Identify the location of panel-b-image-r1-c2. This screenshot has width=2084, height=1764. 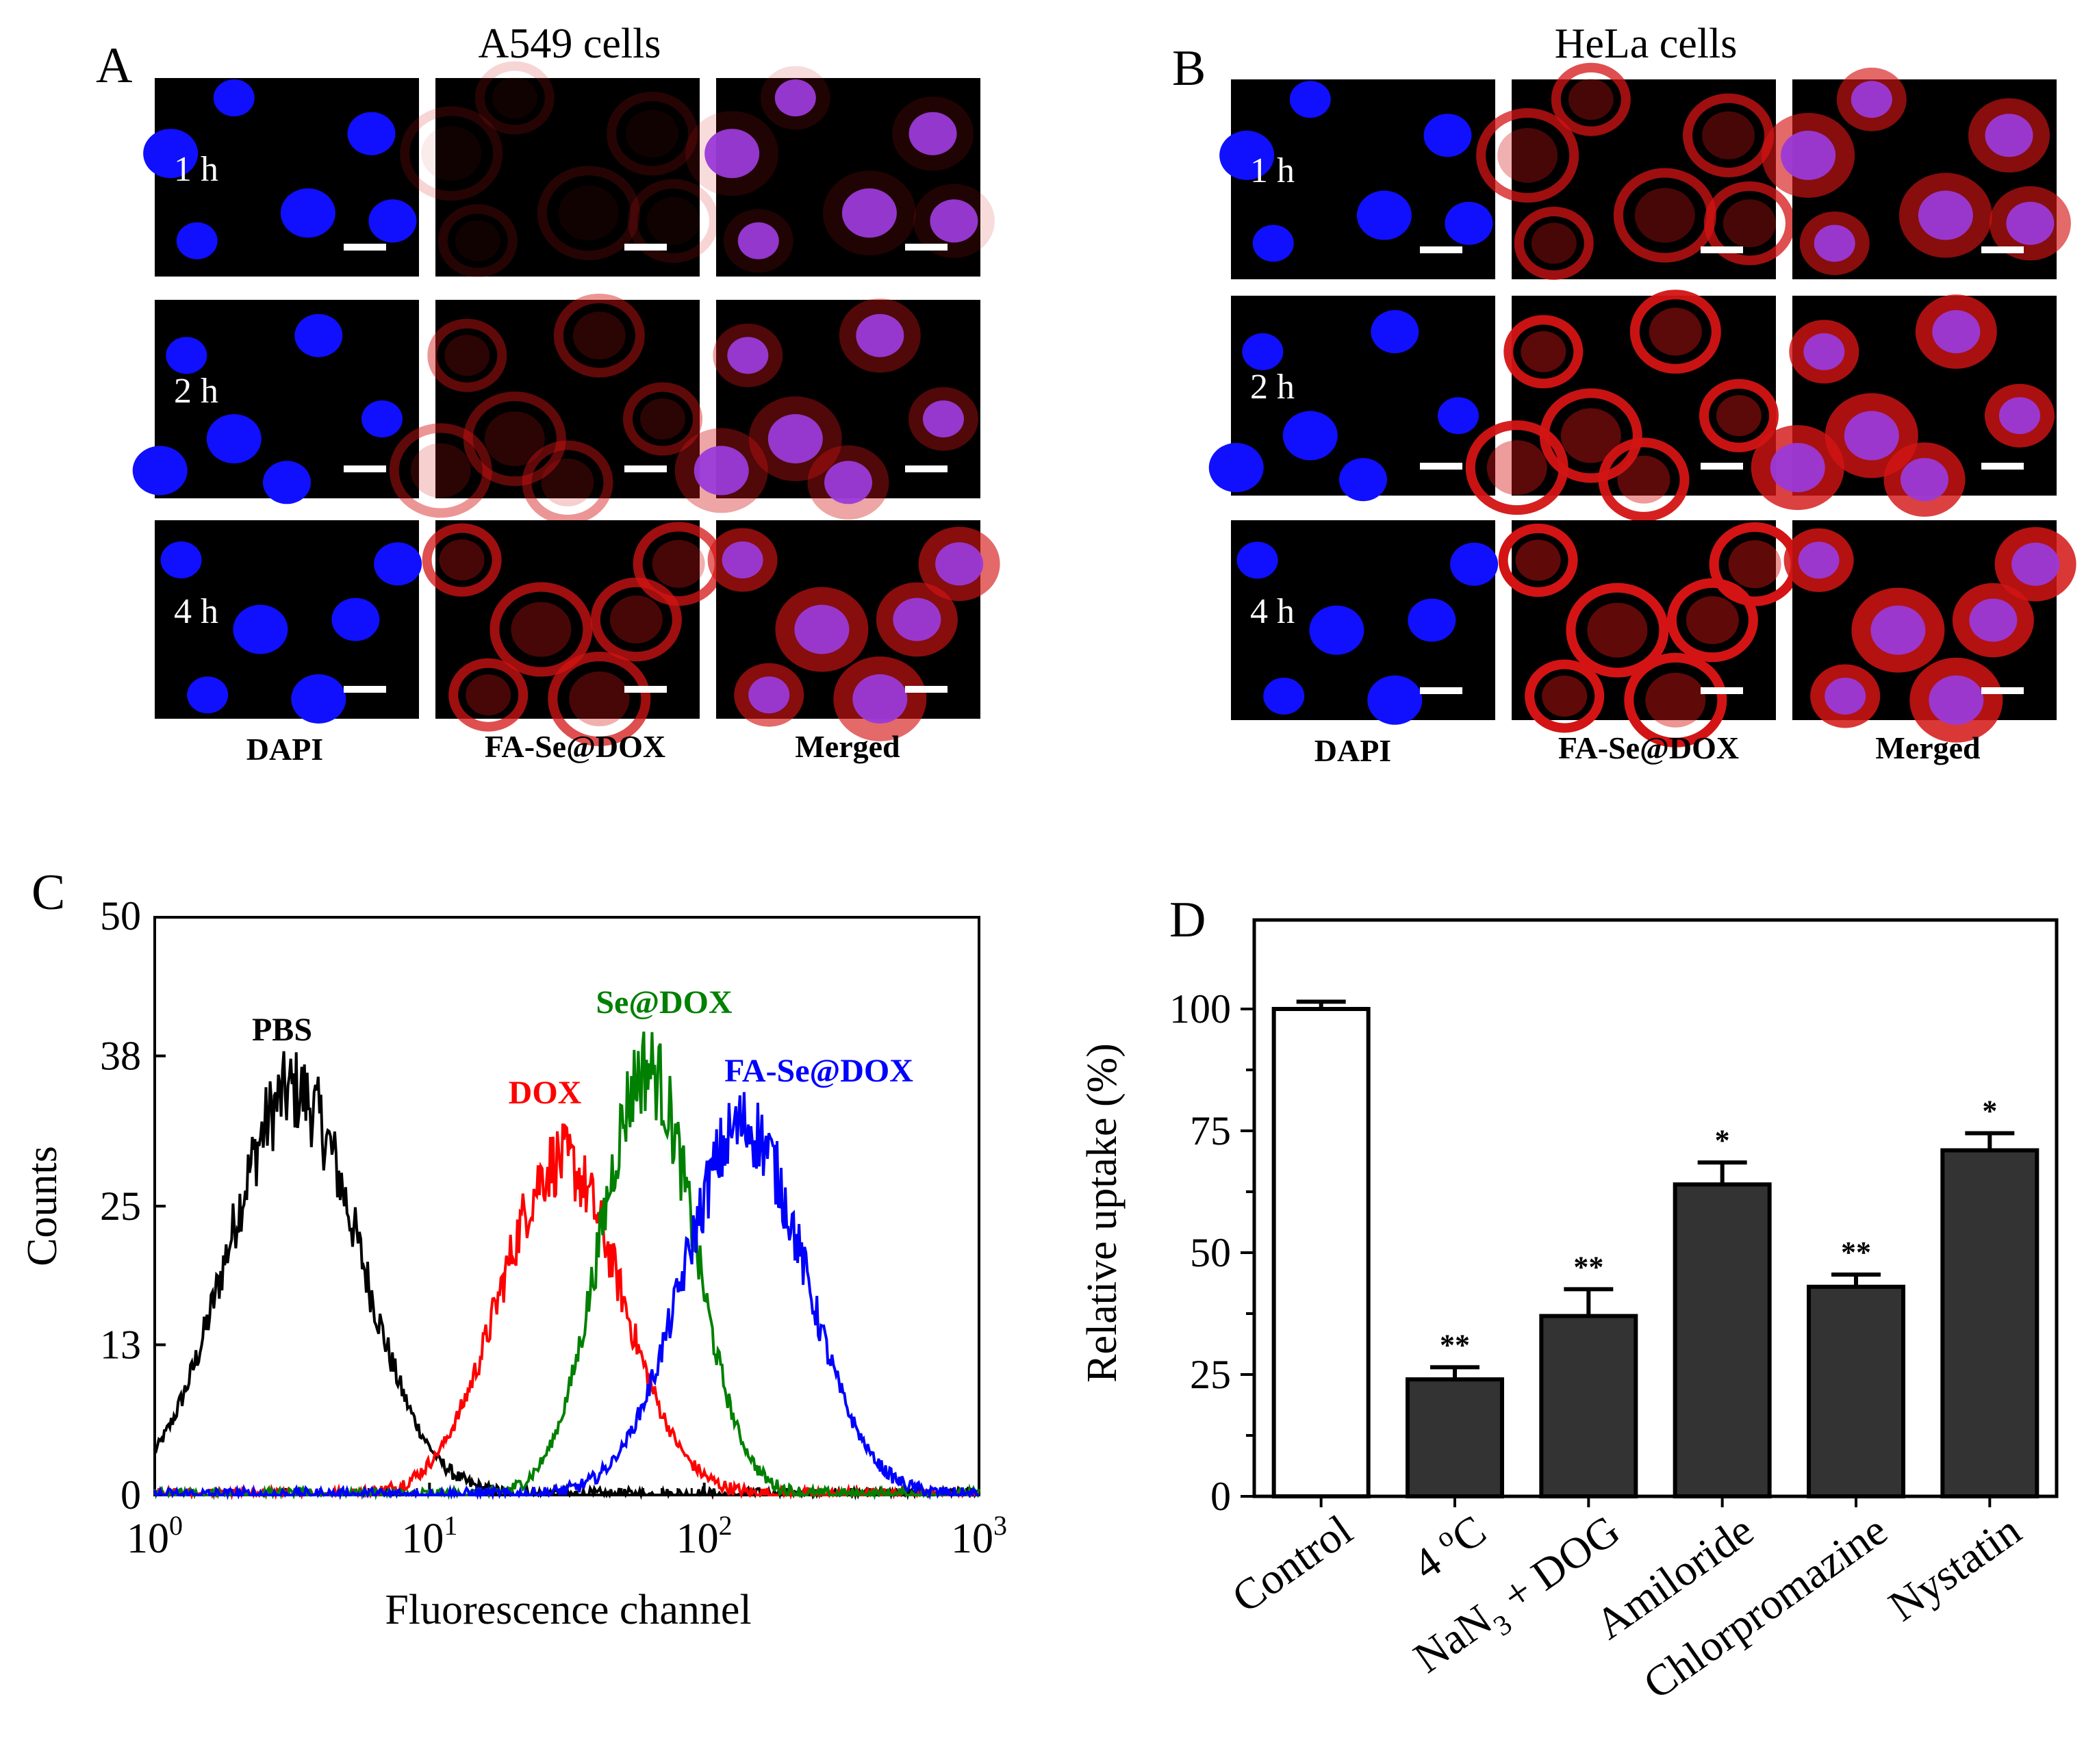
(1635, 171).